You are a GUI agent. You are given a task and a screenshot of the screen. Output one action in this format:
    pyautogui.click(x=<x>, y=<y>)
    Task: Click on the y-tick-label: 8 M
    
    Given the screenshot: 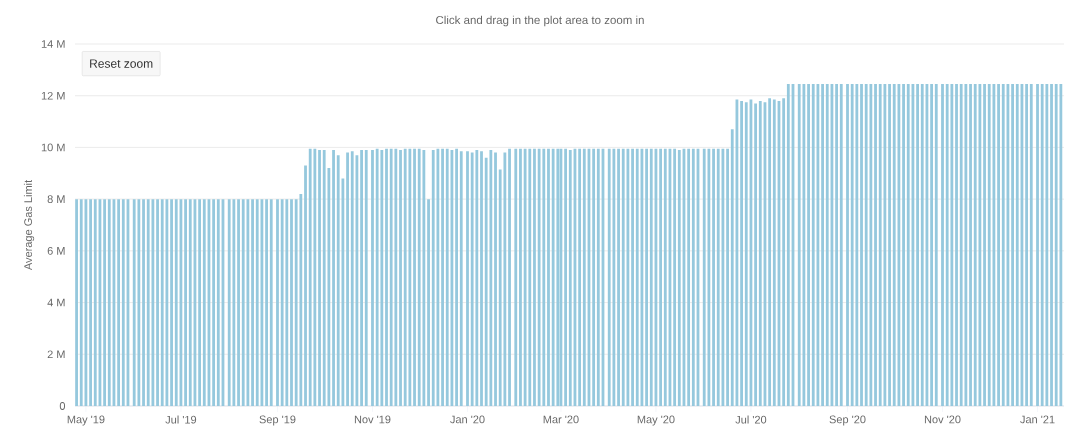 What is the action you would take?
    pyautogui.click(x=56, y=199)
    